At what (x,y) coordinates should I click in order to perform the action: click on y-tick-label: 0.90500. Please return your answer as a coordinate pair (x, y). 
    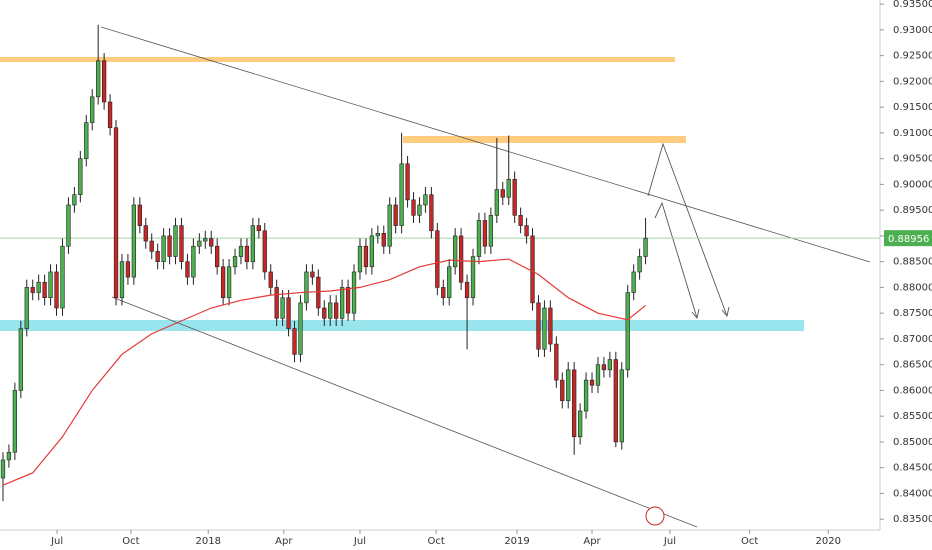
    Looking at the image, I should click on (912, 159).